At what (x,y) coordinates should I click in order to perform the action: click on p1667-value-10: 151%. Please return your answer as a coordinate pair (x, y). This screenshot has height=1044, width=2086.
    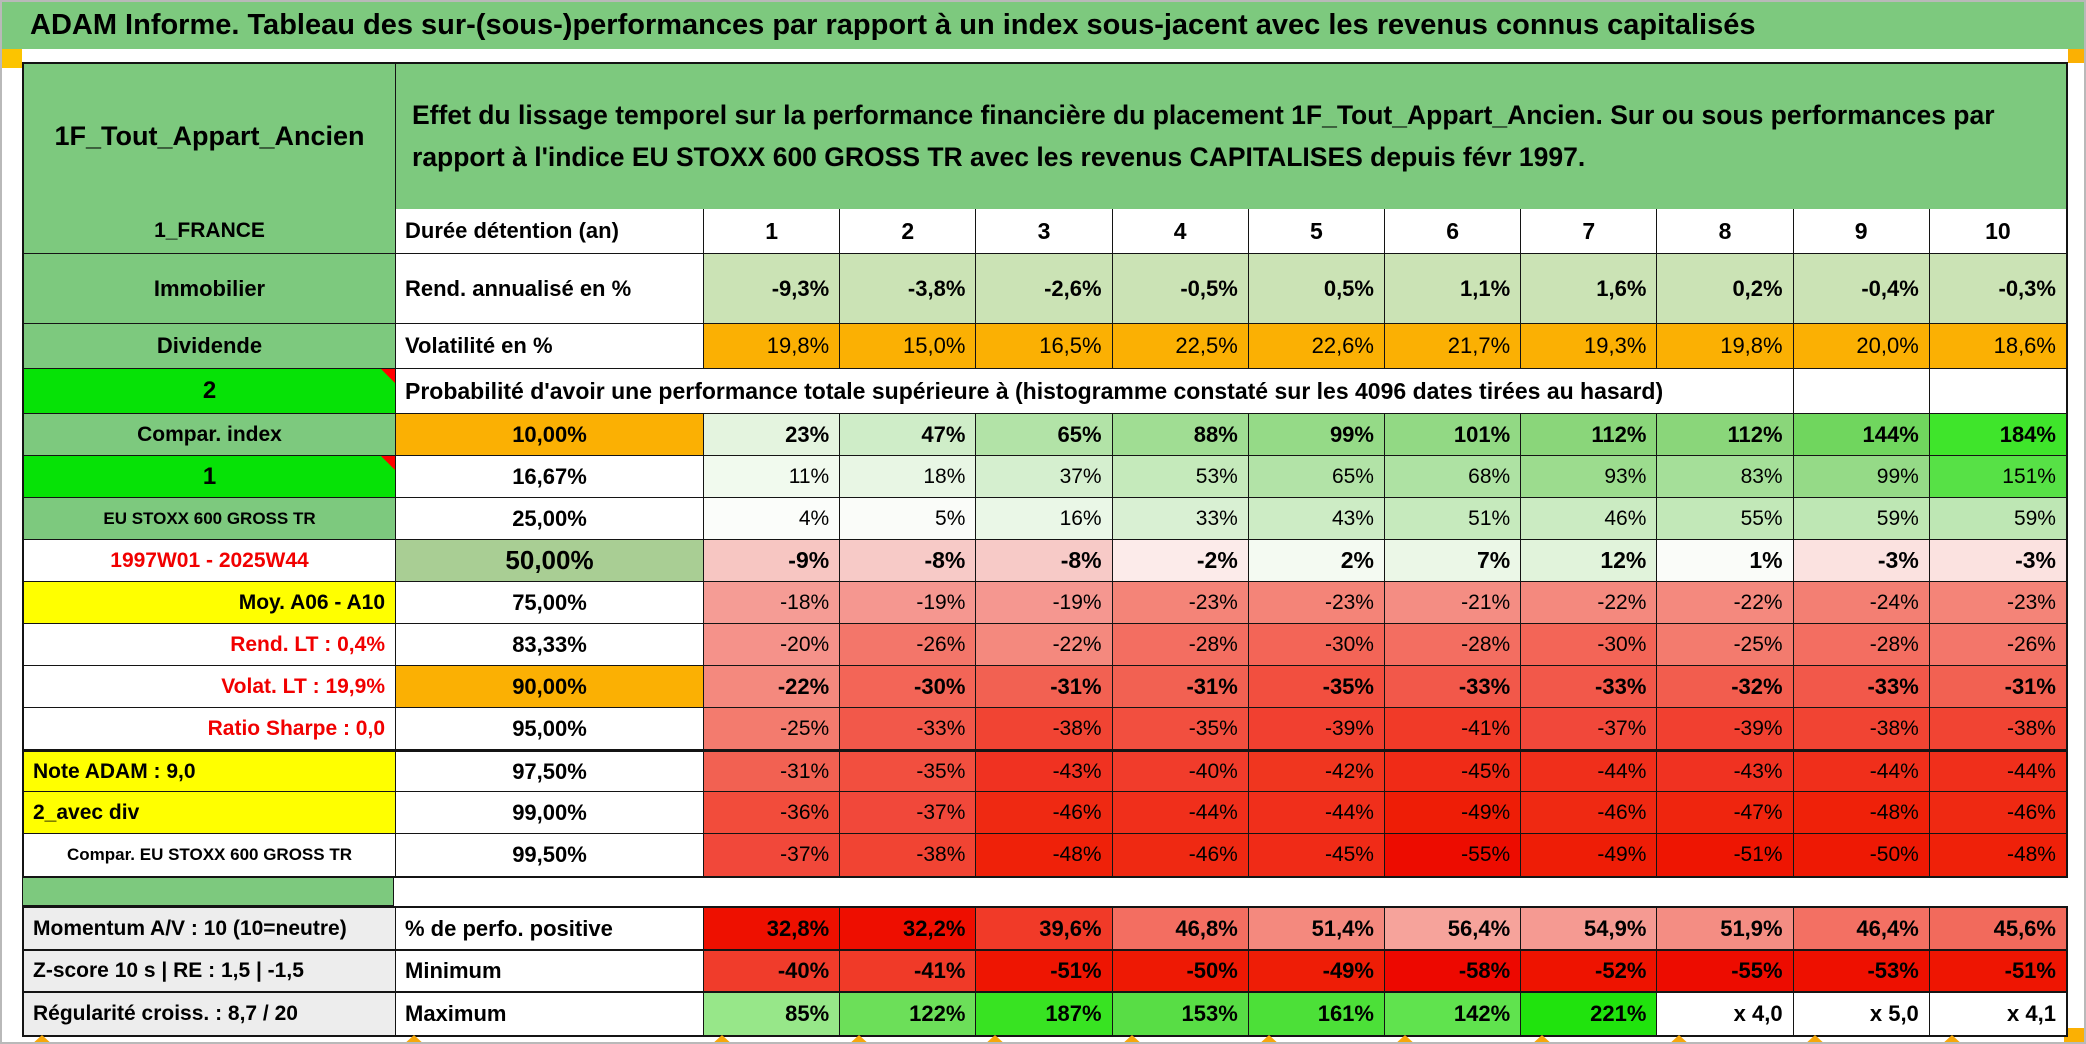
    Looking at the image, I should click on (1997, 477).